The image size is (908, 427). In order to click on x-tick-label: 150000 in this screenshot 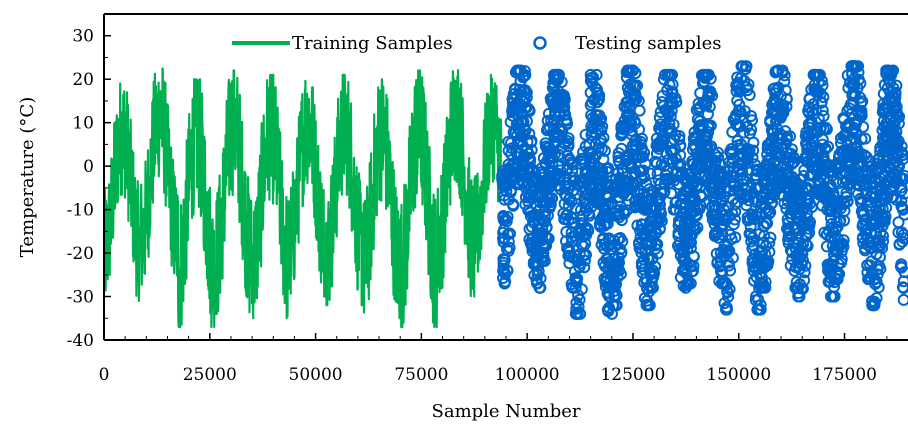, I will do `click(738, 375)`.